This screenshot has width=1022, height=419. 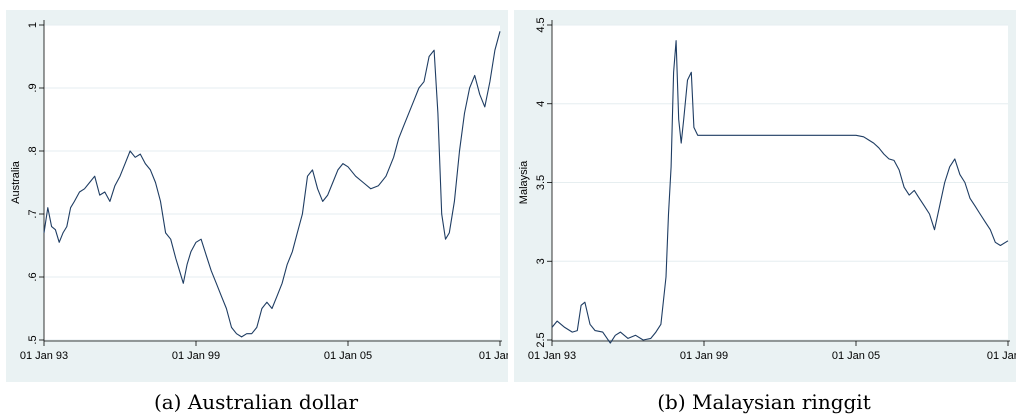 What do you see at coordinates (16, 182) in the screenshot?
I see `y-axis-label-australia: Australia` at bounding box center [16, 182].